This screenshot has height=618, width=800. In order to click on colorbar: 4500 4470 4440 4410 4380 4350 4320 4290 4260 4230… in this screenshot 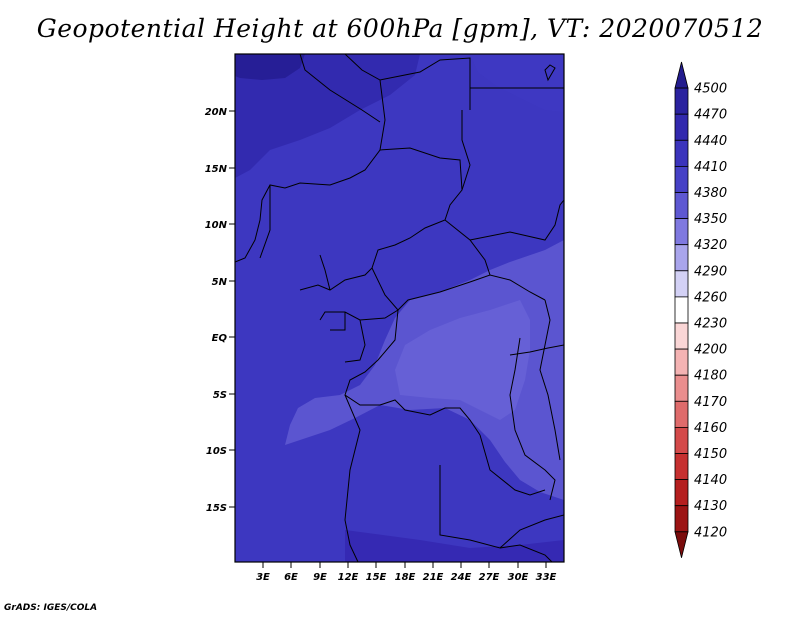, I will do `click(700, 309)`.